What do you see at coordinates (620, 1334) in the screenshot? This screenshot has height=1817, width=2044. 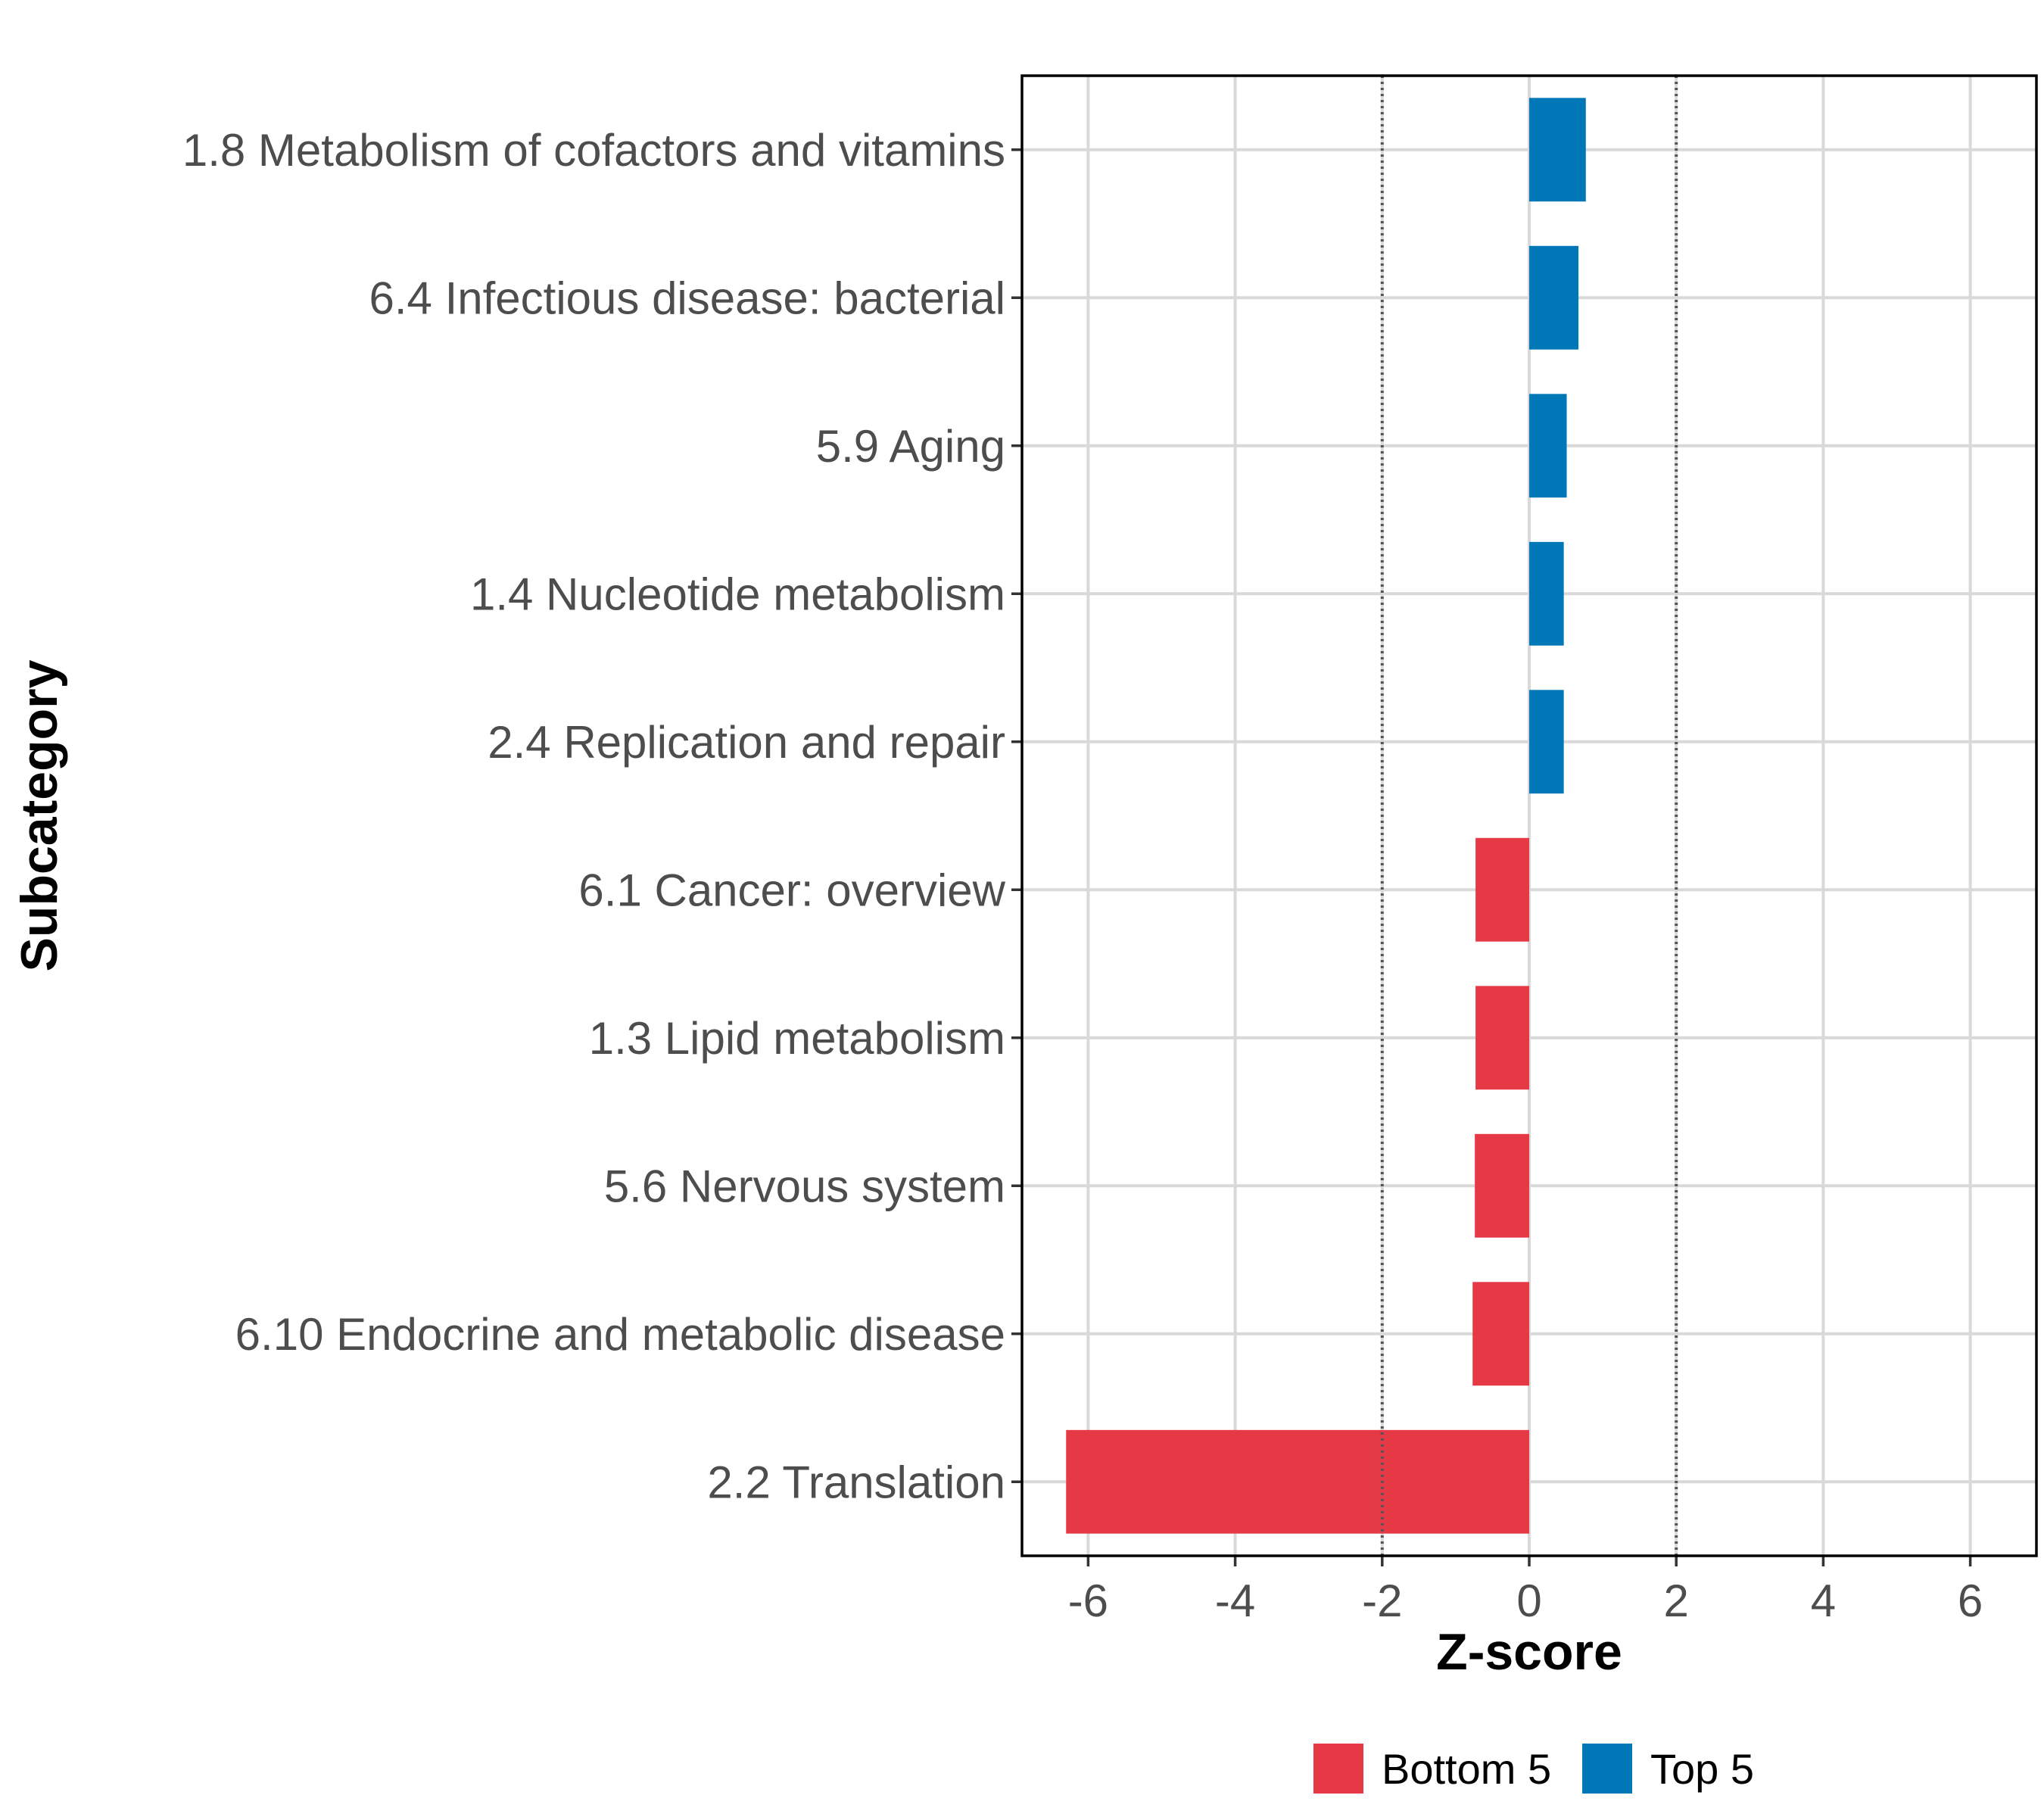 I see `y-tick-label: 6.10 Endocrine and metabolic disease` at bounding box center [620, 1334].